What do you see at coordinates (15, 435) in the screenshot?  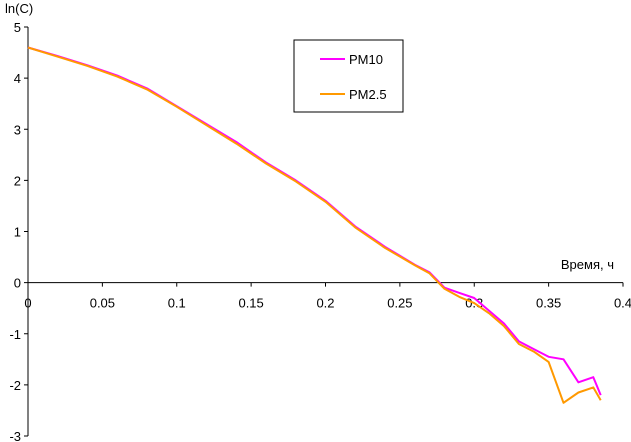 I see `y-tick-label: -3` at bounding box center [15, 435].